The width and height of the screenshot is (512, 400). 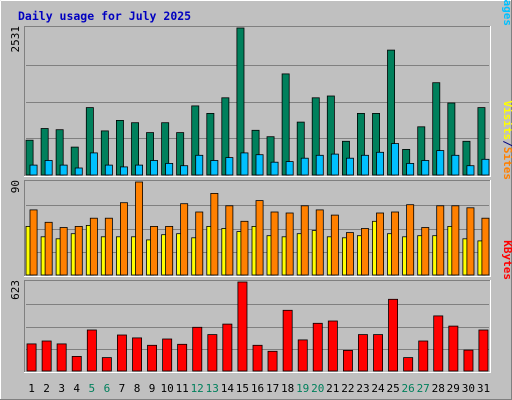 I want to click on x-tick-label: 2, so click(x=46, y=388).